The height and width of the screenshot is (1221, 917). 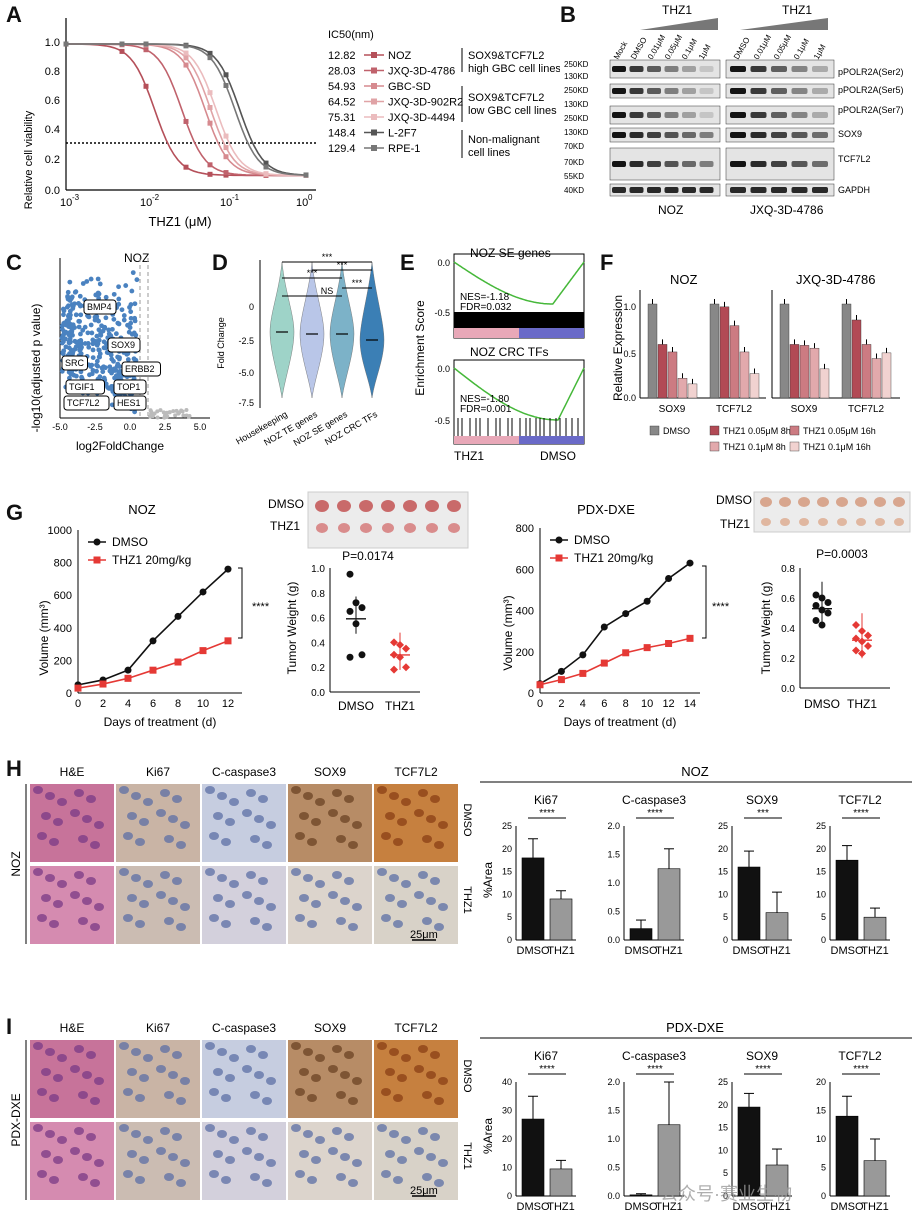 What do you see at coordinates (629, 398) in the screenshot?
I see `f-ytick: 0.0` at bounding box center [629, 398].